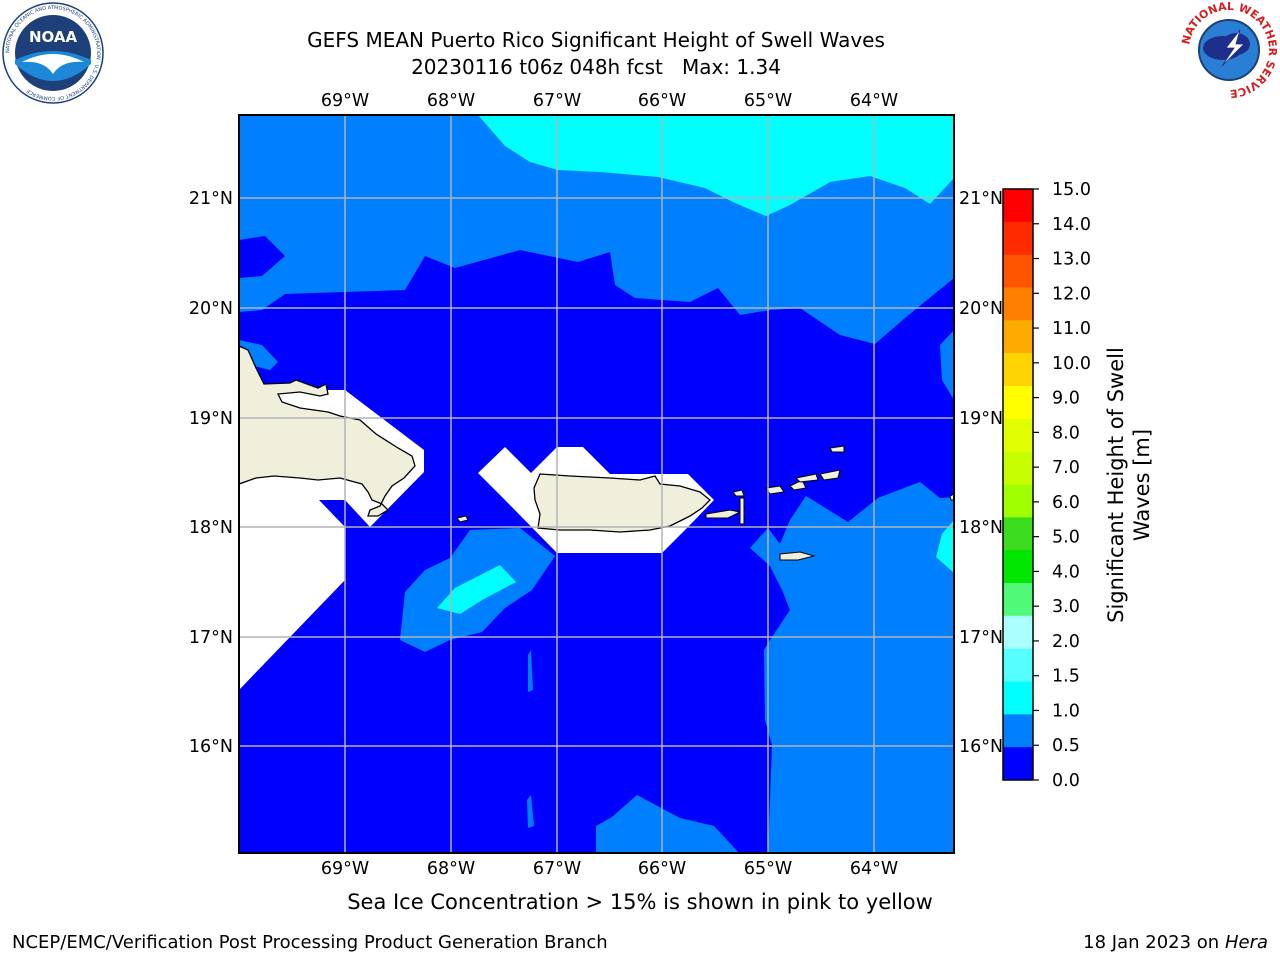  Describe the element at coordinates (1066, 468) in the screenshot. I see `colorbar-tick-label: 7.0` at that location.